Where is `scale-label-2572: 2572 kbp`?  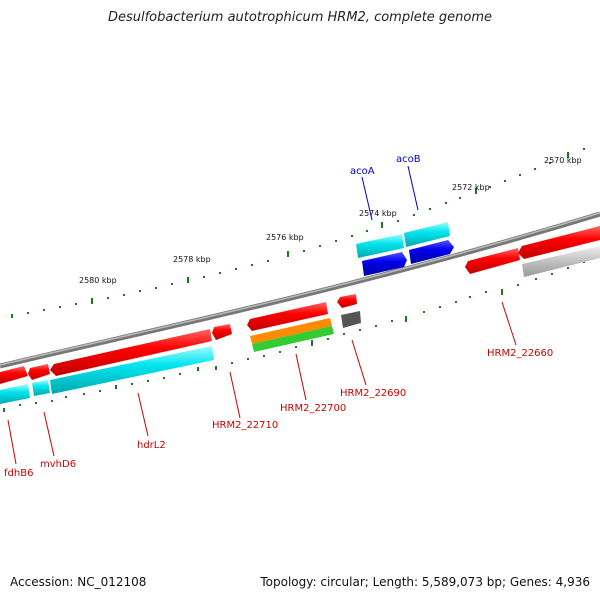 scale-label-2572: 2572 kbp is located at coordinates (471, 187).